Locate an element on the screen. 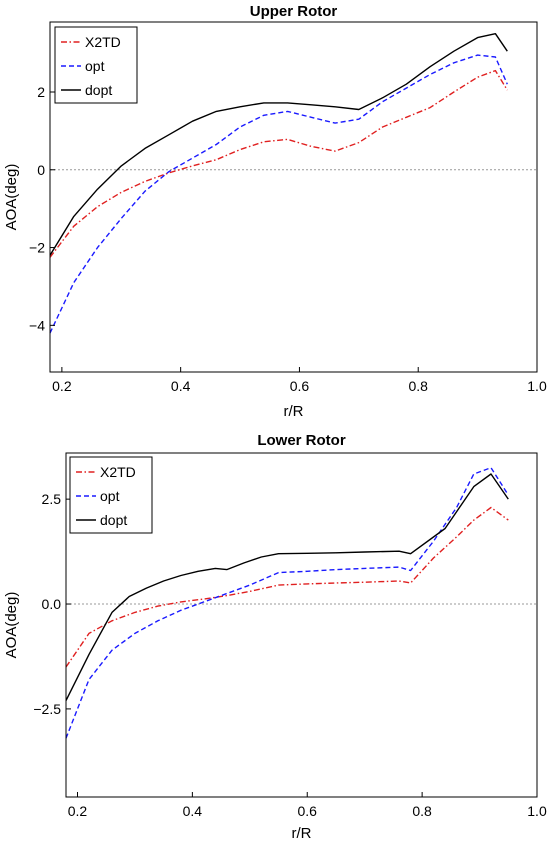 Image resolution: width=550 pixels, height=845 pixels. y-tick-label: −2.5 is located at coordinates (47, 709).